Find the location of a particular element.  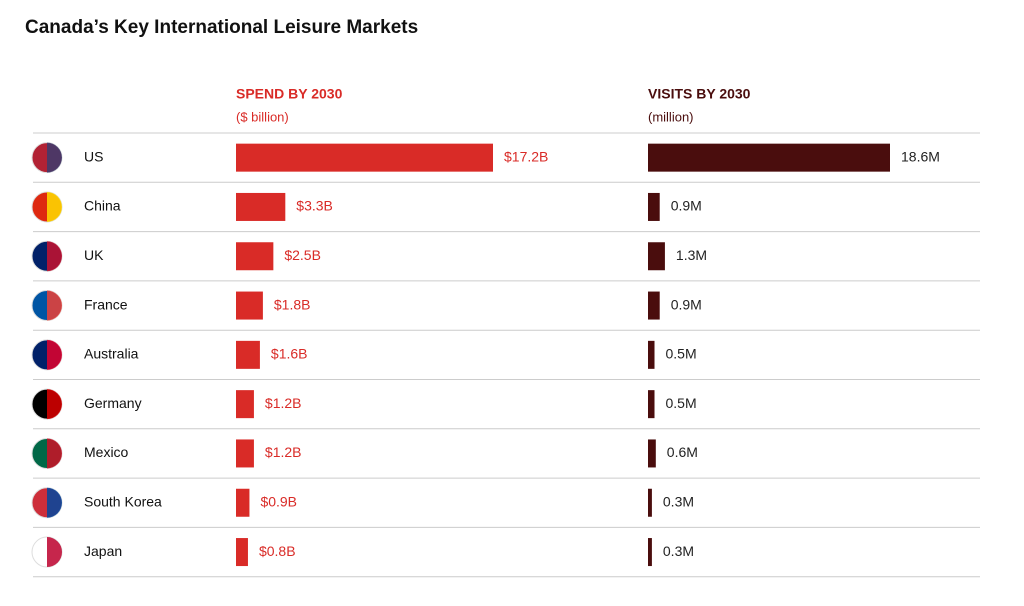

category-label: Australia is located at coordinates (111, 354).